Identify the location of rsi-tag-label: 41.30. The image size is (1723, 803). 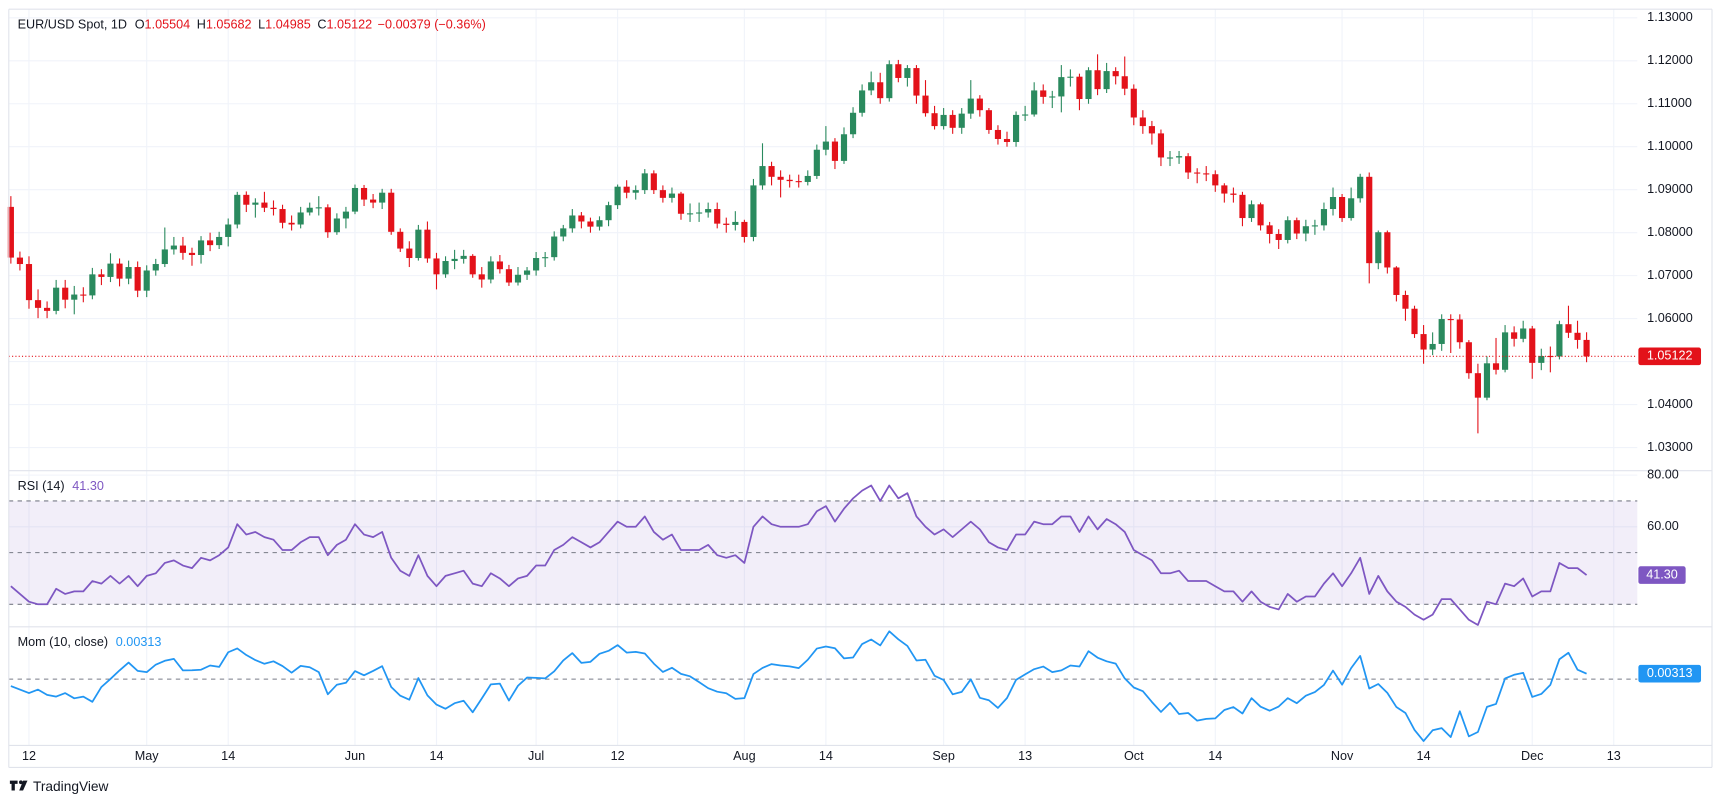
(1662, 574).